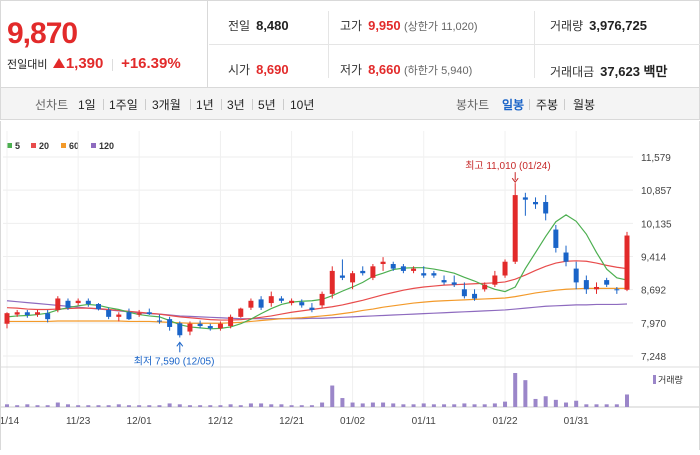  I want to click on tab-1y: 1년, so click(205, 105).